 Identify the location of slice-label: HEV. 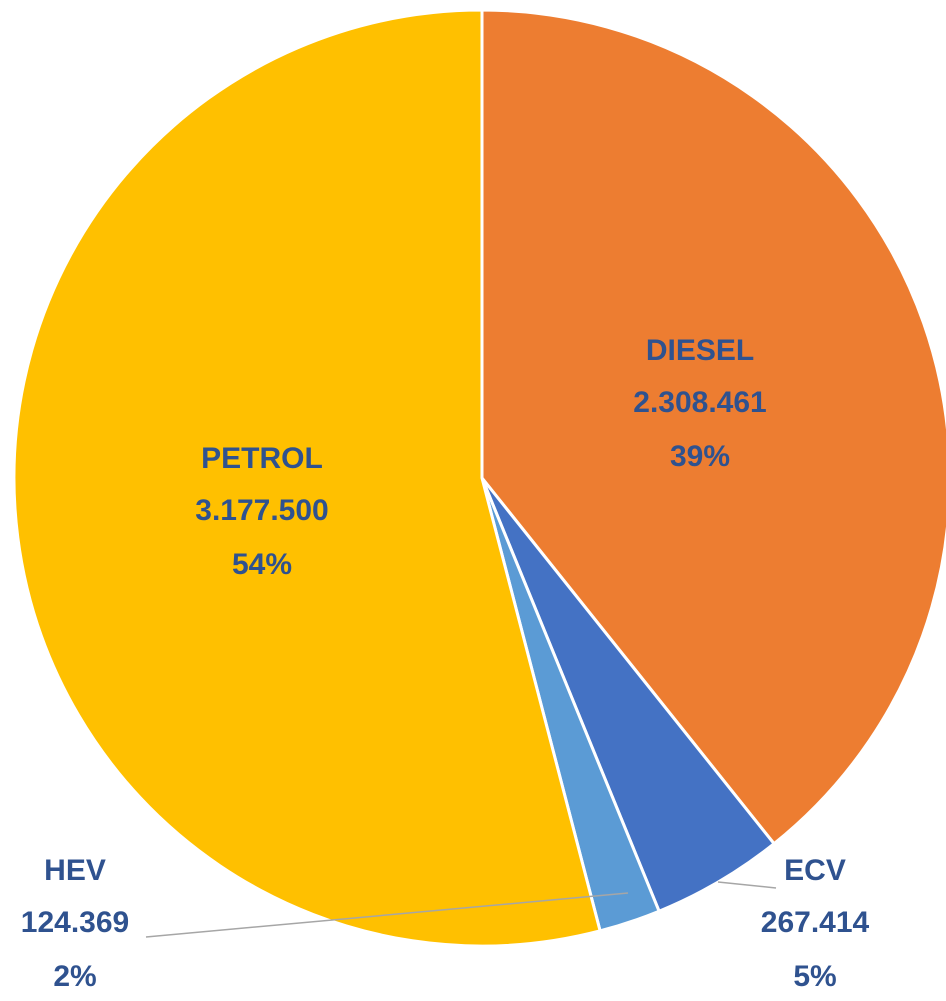
(75, 870).